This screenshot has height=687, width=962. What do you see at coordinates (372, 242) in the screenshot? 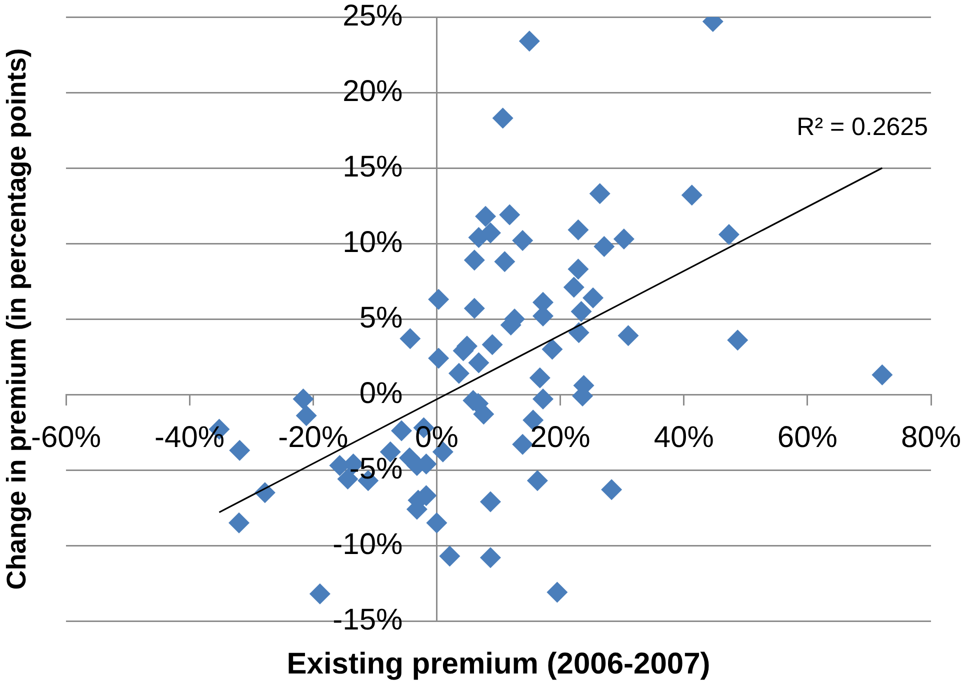
I see `y-tick-label: 10%` at bounding box center [372, 242].